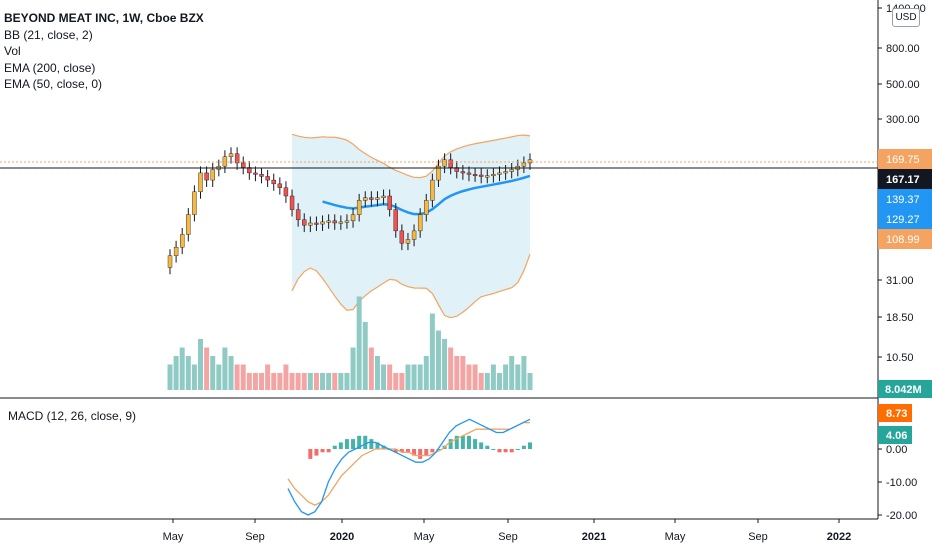  Describe the element at coordinates (409, 467) in the screenshot. I see `macd-line` at that location.